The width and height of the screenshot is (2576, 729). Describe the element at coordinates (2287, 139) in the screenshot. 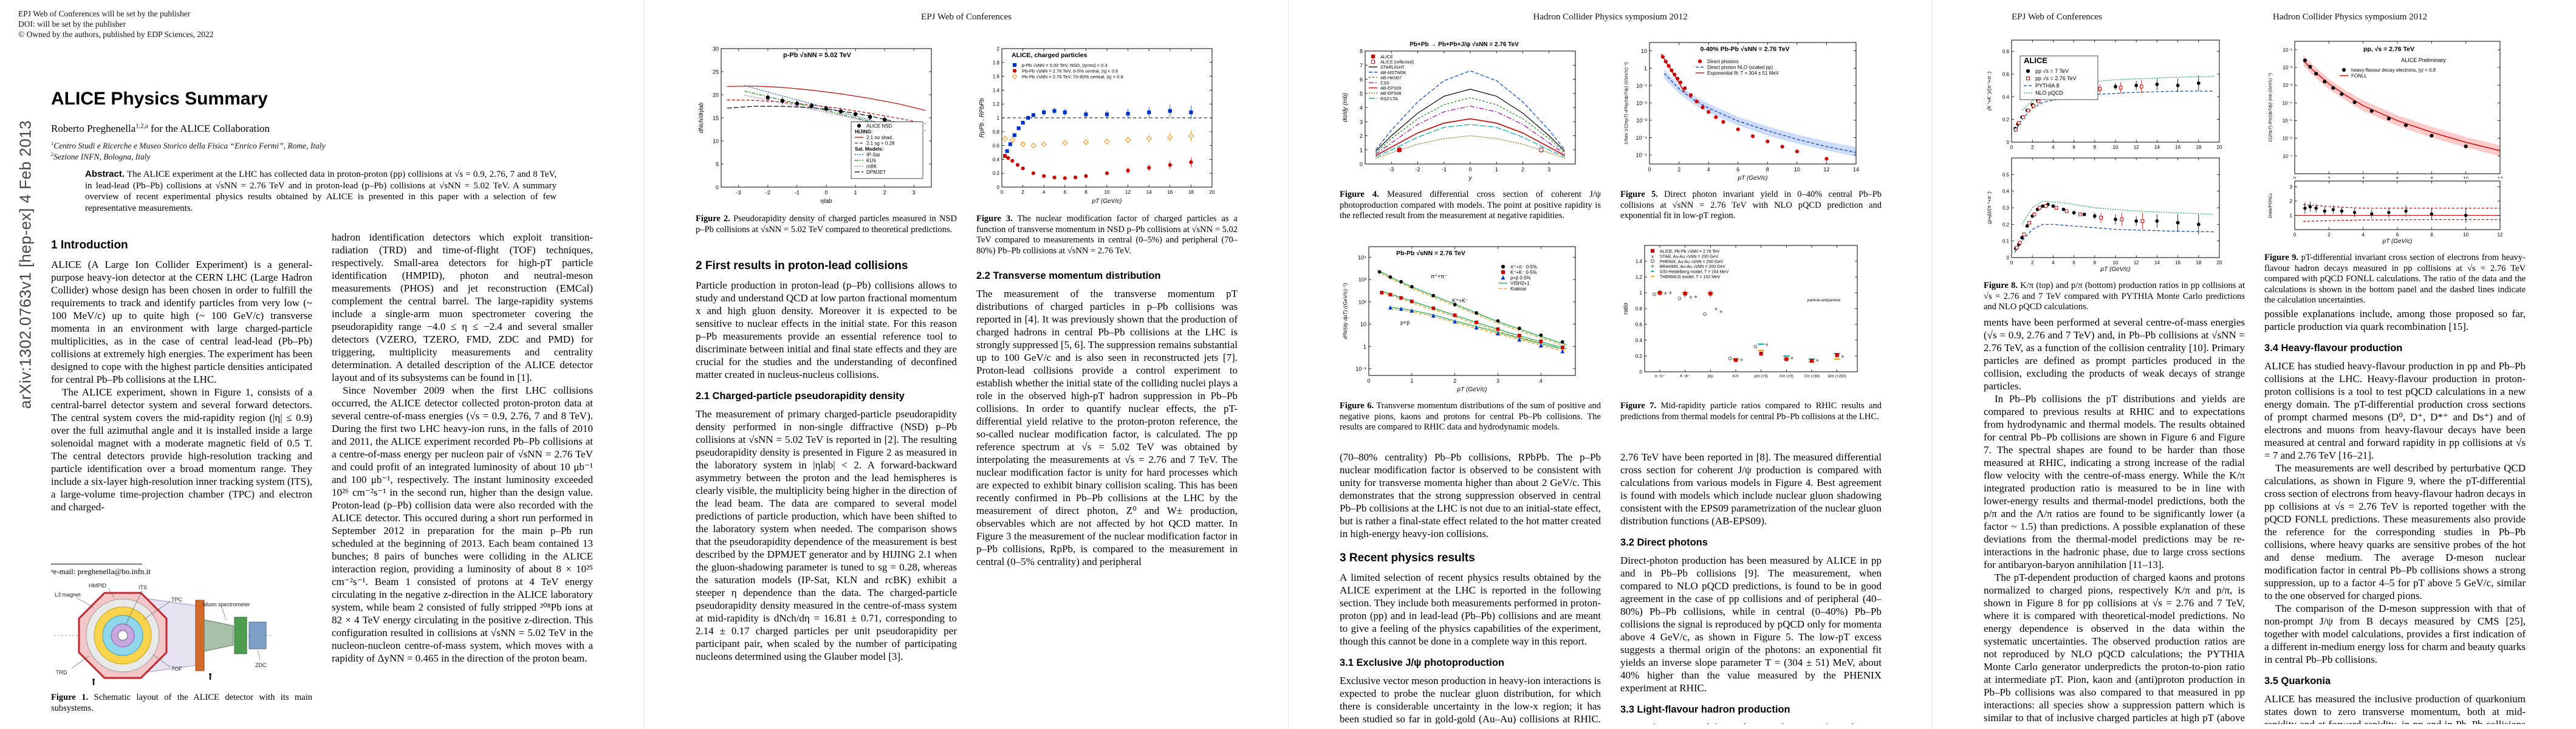

I see `svg-text: 10⁻⁶` at that location.